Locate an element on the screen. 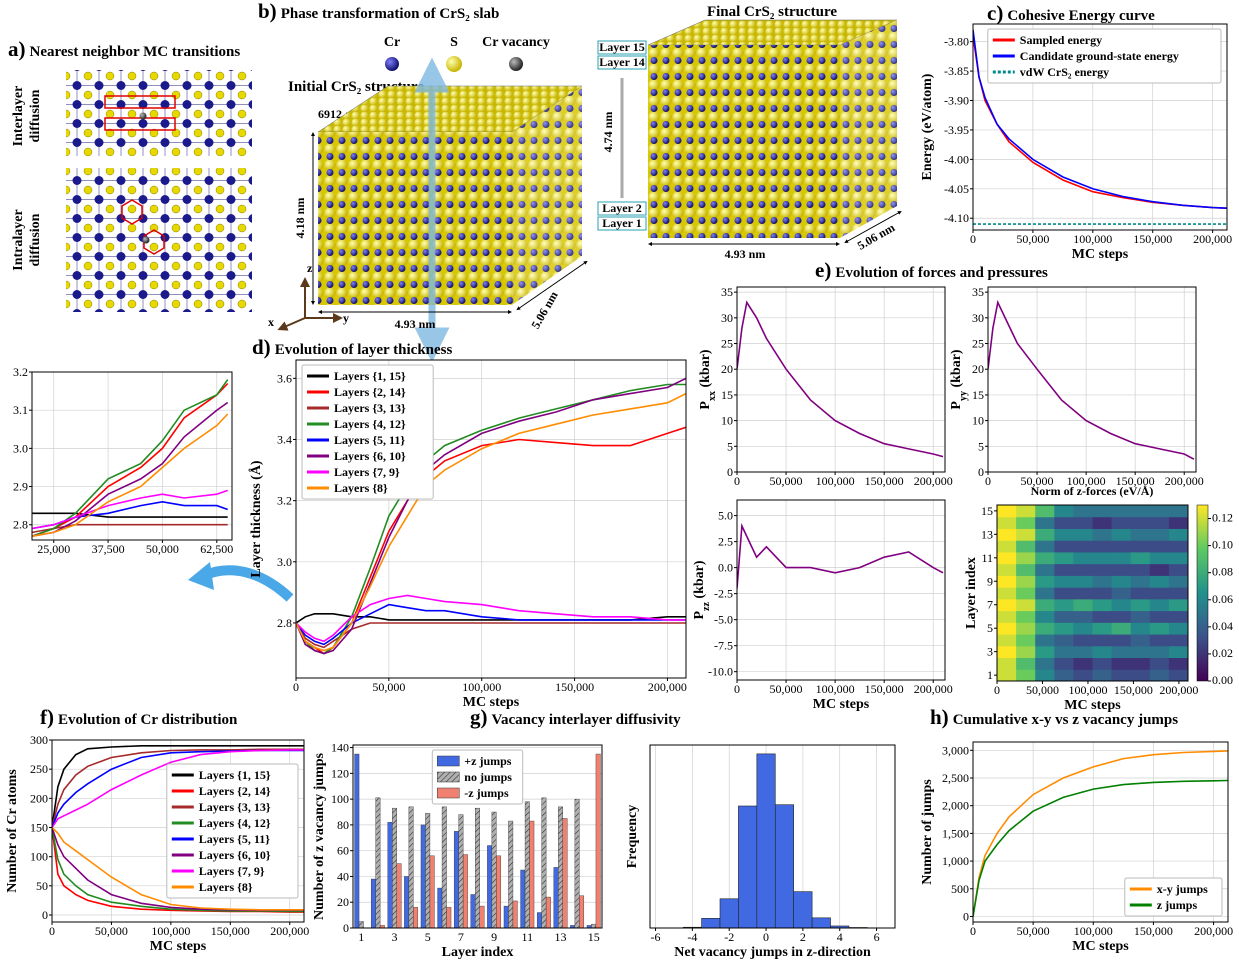 Image resolution: width=1239 pixels, height=967 pixels. x-tick-label: 5 is located at coordinates (428, 937).